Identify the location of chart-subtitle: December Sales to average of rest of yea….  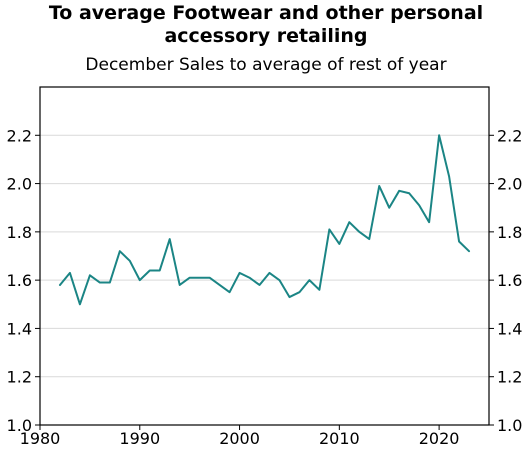
(266, 65).